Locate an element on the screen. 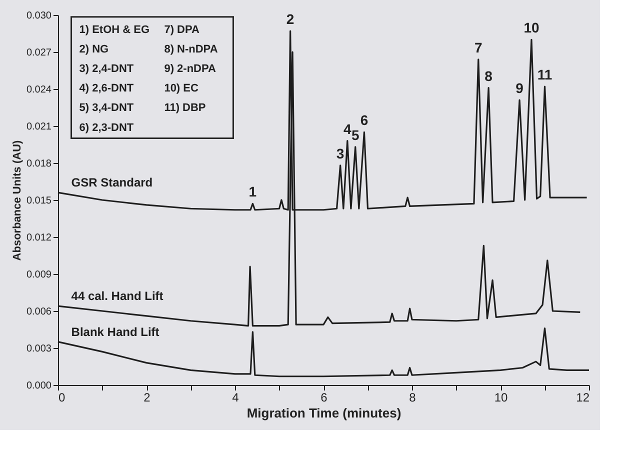  y-tick-label: 0.018 is located at coordinates (39, 164).